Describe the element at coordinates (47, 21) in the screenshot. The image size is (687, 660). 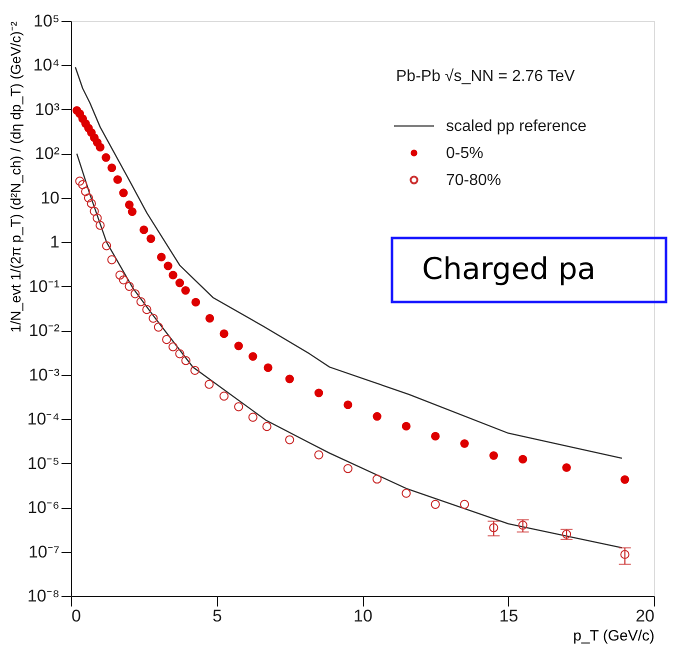
I see `y-tick-label: 10⁵` at that location.